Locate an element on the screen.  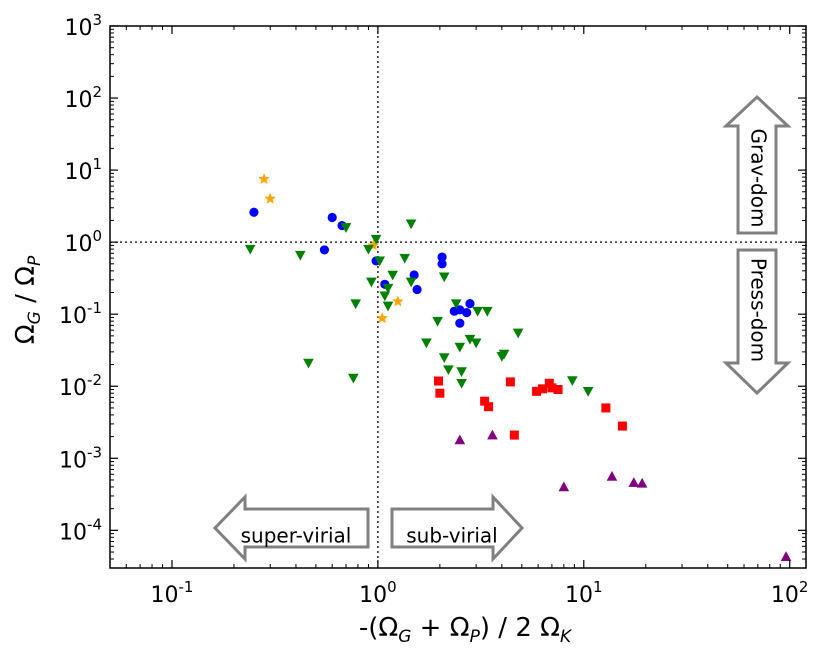
arrow-left-icon is located at coordinates (291, 528).